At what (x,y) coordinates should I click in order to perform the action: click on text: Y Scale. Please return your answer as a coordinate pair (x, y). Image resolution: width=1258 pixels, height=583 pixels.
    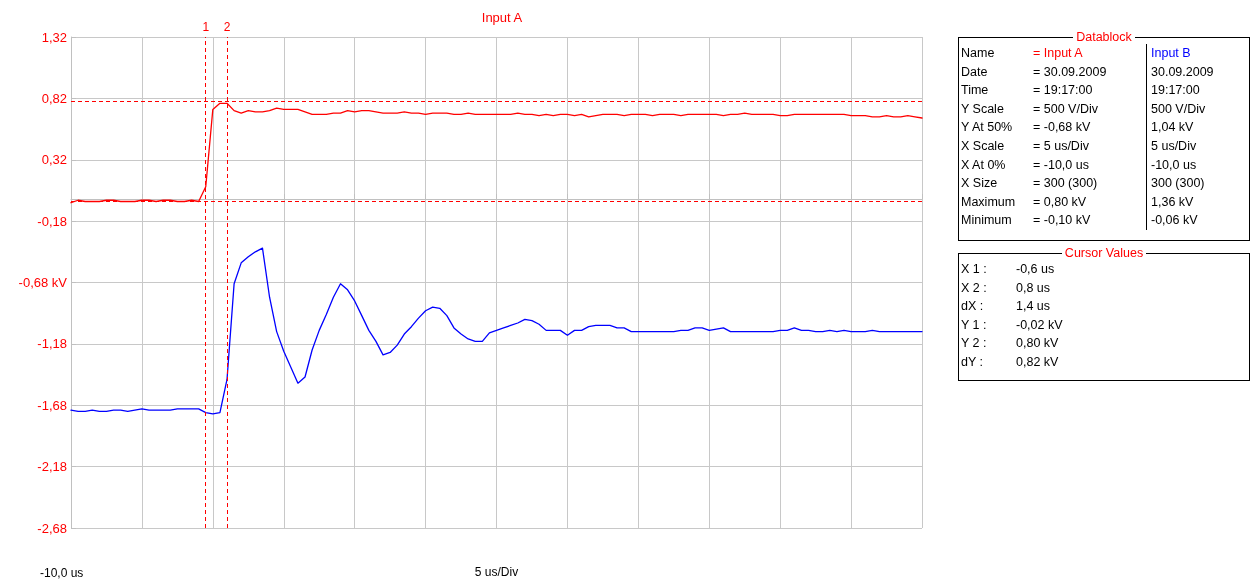
    Looking at the image, I should click on (982, 109).